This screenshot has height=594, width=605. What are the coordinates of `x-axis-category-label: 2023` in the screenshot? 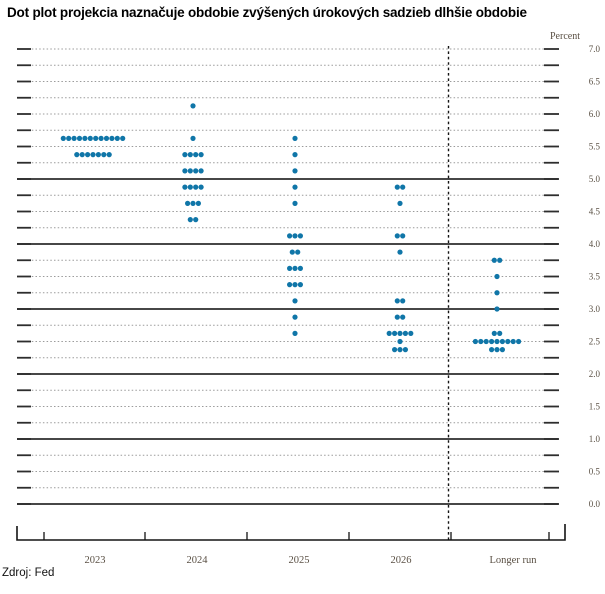 It's located at (95, 560).